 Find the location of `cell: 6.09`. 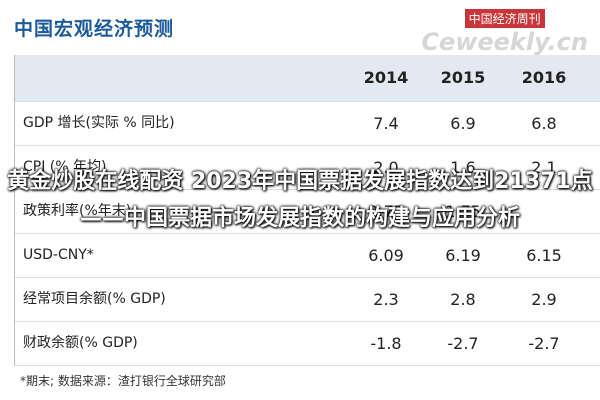

cell: 6.09 is located at coordinates (386, 255).